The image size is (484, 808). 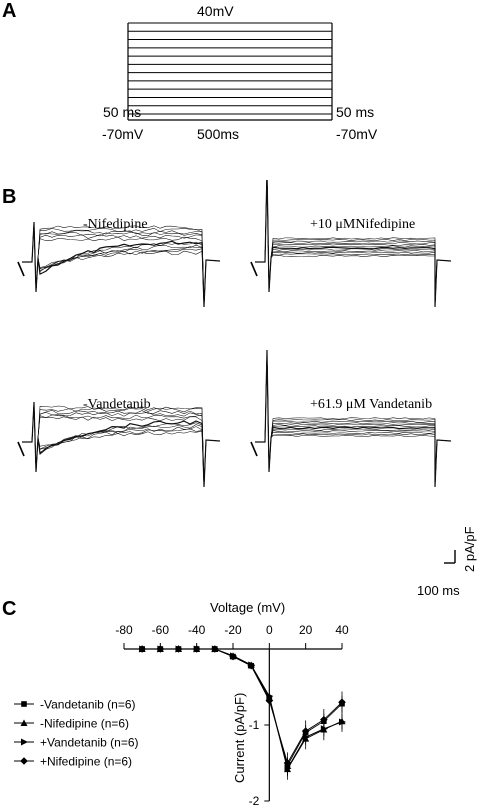 What do you see at coordinates (86, 762) in the screenshot?
I see `legend-label: +Nifedipine (n=6)` at bounding box center [86, 762].